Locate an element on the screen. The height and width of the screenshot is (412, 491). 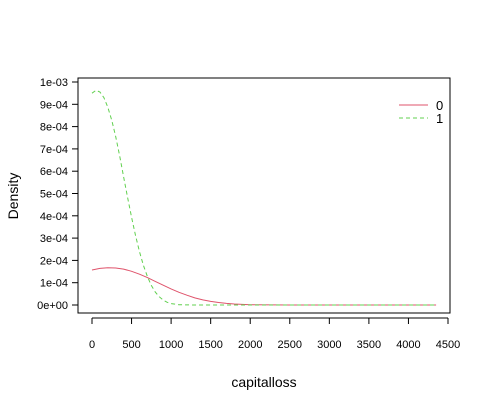
x-tick-label: 3500 is located at coordinates (369, 345).